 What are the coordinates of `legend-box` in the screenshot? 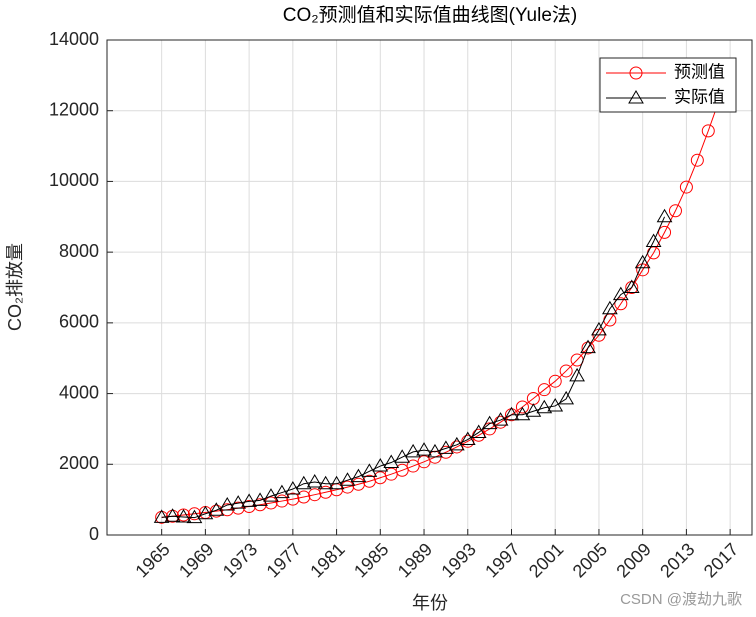 It's located at (668, 85).